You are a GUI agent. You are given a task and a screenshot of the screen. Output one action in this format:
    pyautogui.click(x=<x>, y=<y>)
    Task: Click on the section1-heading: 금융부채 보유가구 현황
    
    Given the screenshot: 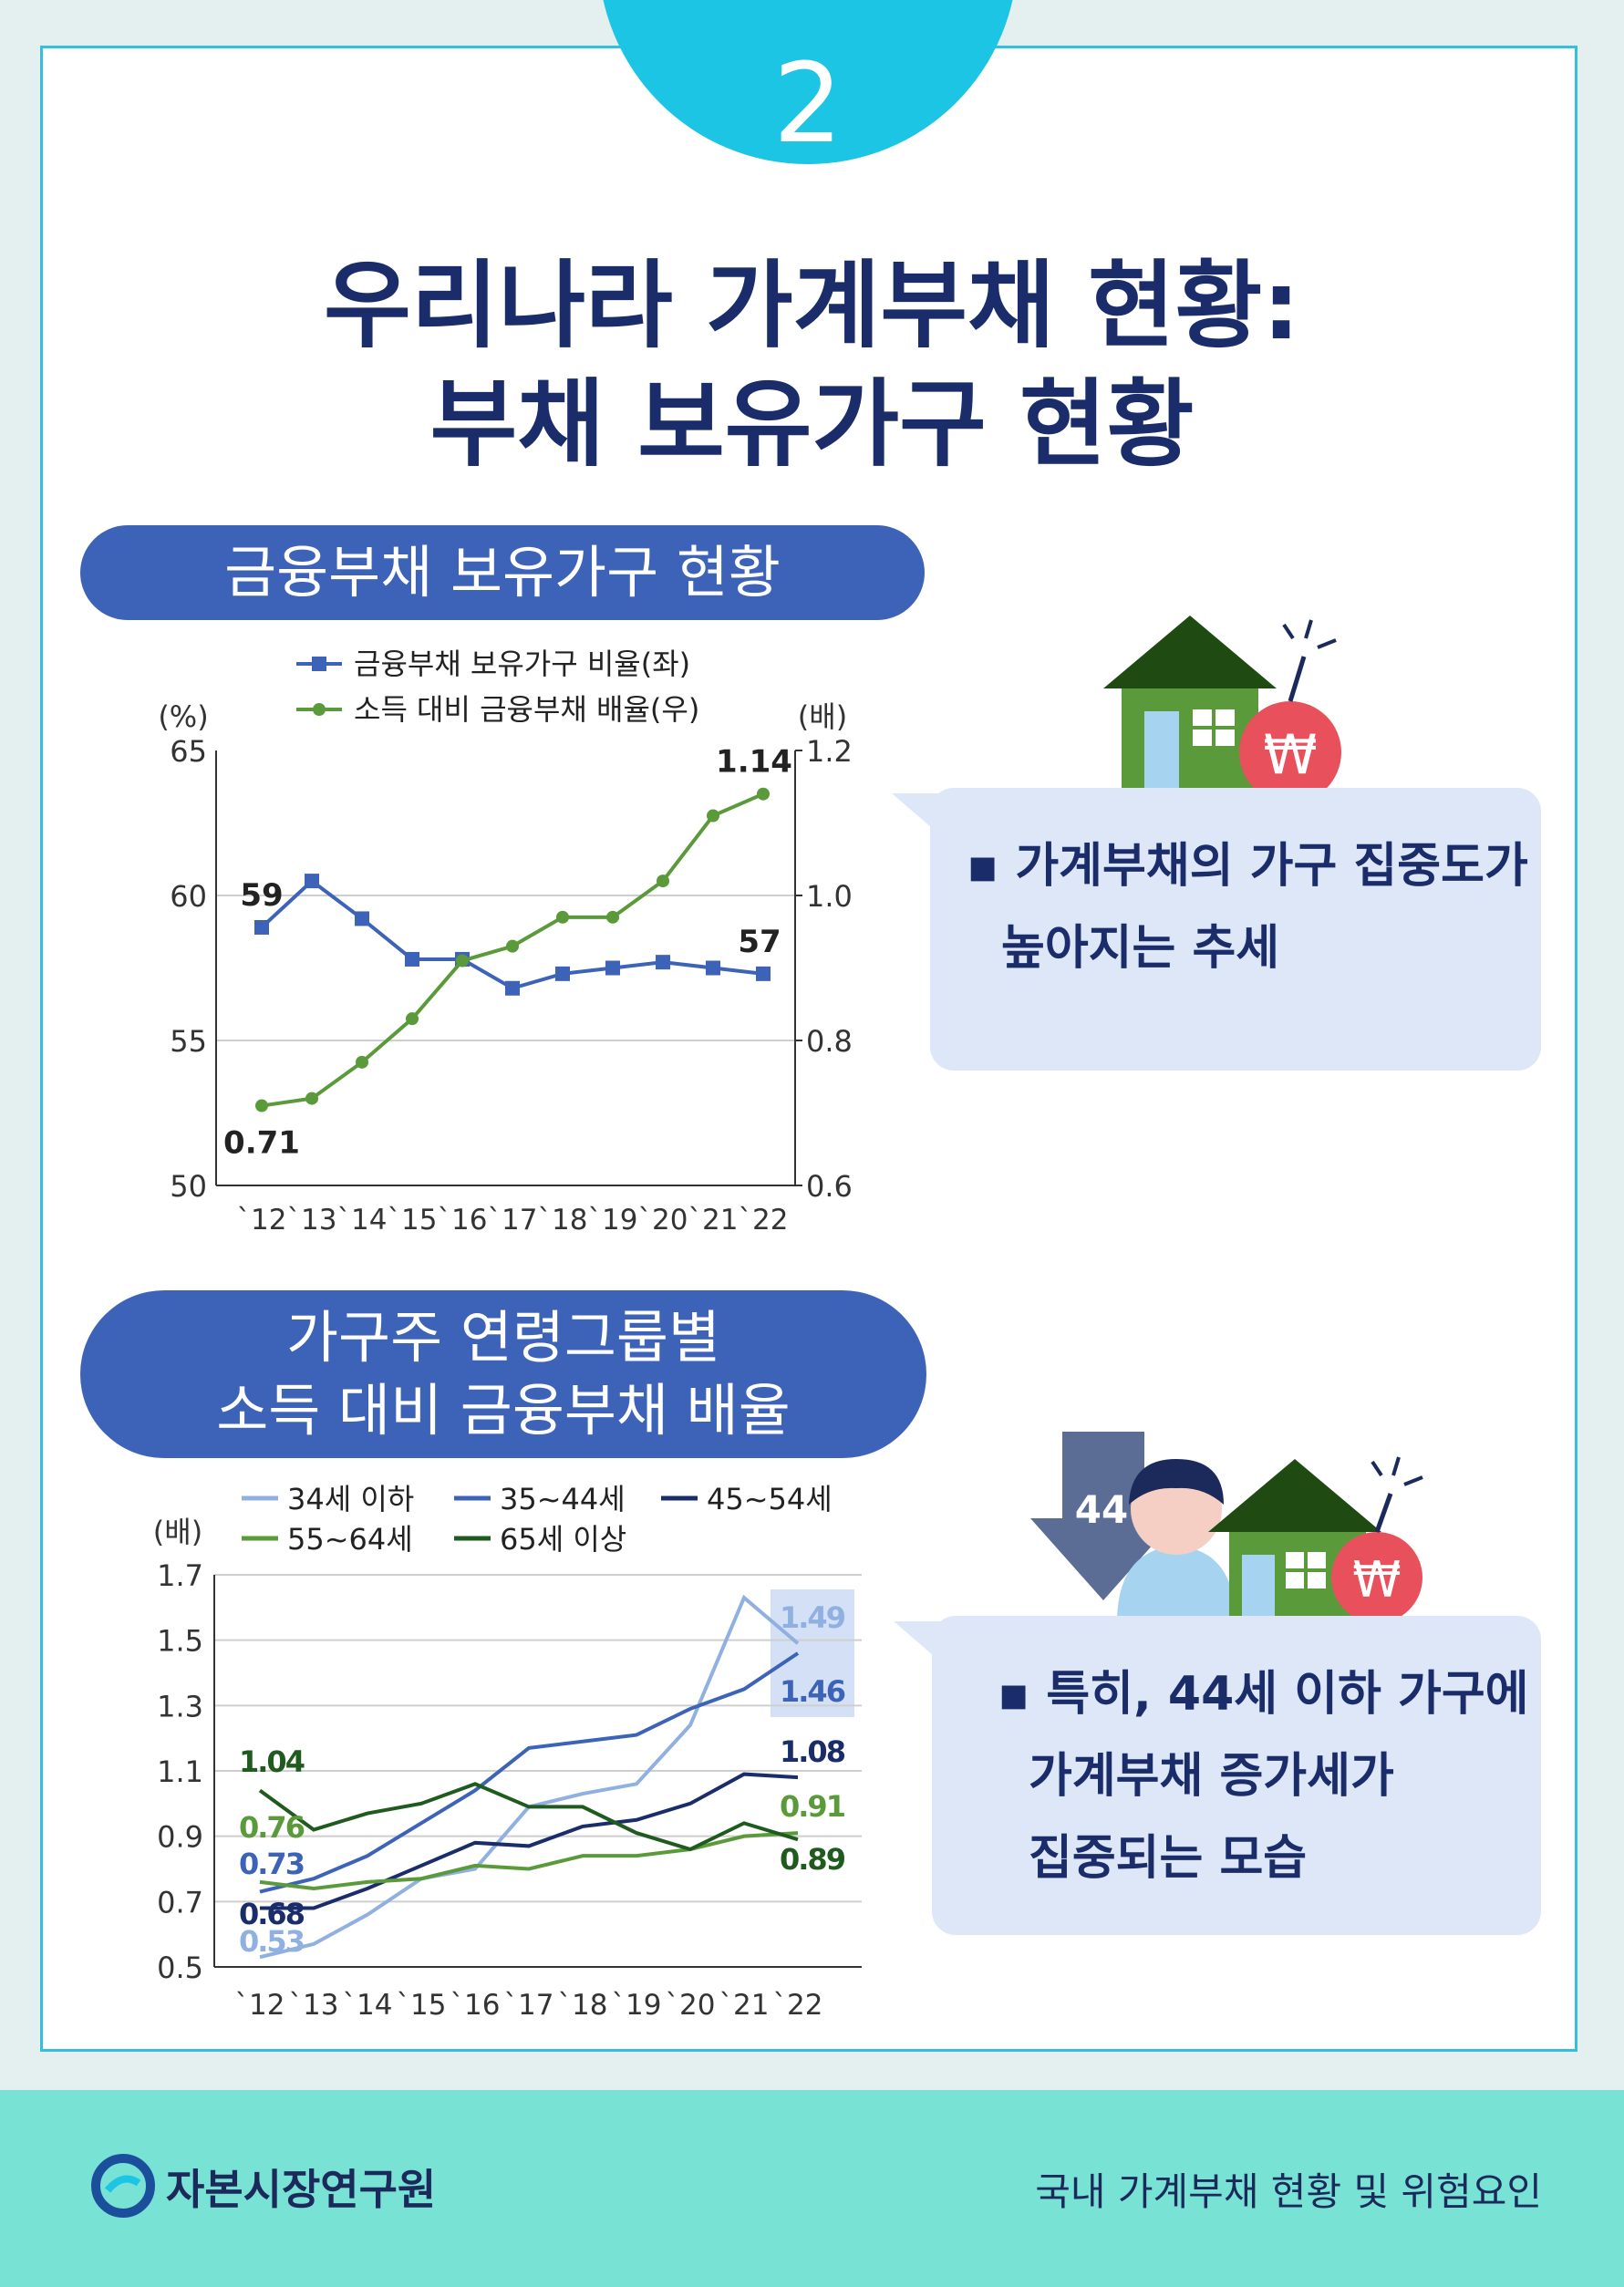 What is the action you would take?
    pyautogui.click(x=503, y=572)
    